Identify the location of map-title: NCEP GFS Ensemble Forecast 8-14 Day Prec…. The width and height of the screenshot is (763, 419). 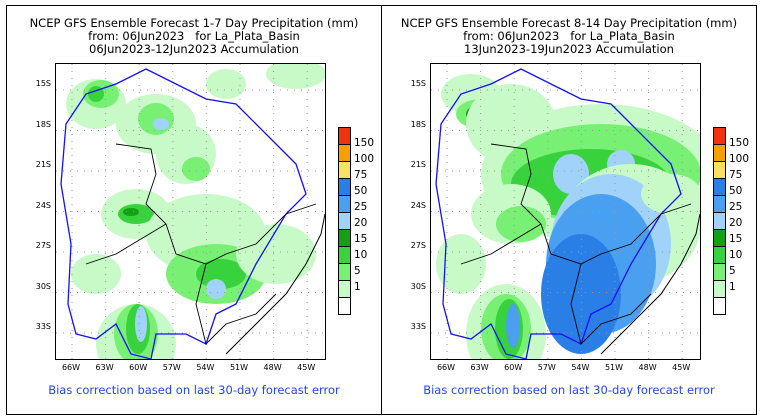
(569, 36).